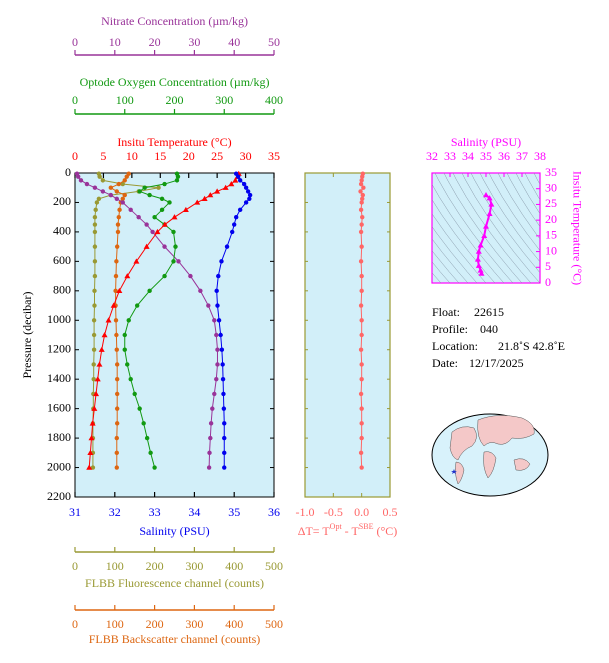 The width and height of the screenshot is (609, 663). I want to click on y-tick-label: 30, so click(551, 187).